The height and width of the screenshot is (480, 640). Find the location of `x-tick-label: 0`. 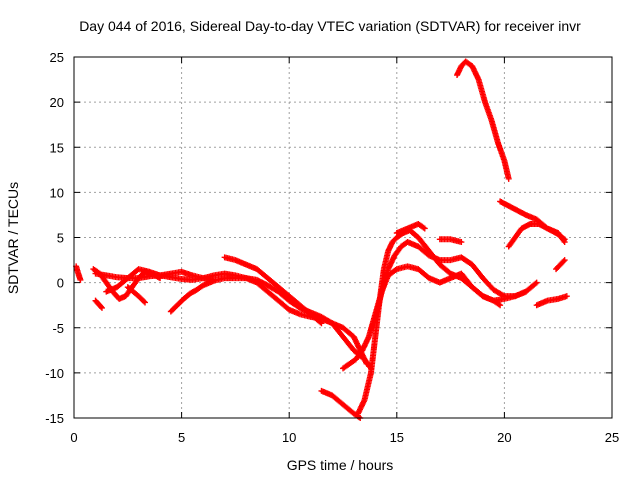

x-tick-label: 0 is located at coordinates (73, 437).